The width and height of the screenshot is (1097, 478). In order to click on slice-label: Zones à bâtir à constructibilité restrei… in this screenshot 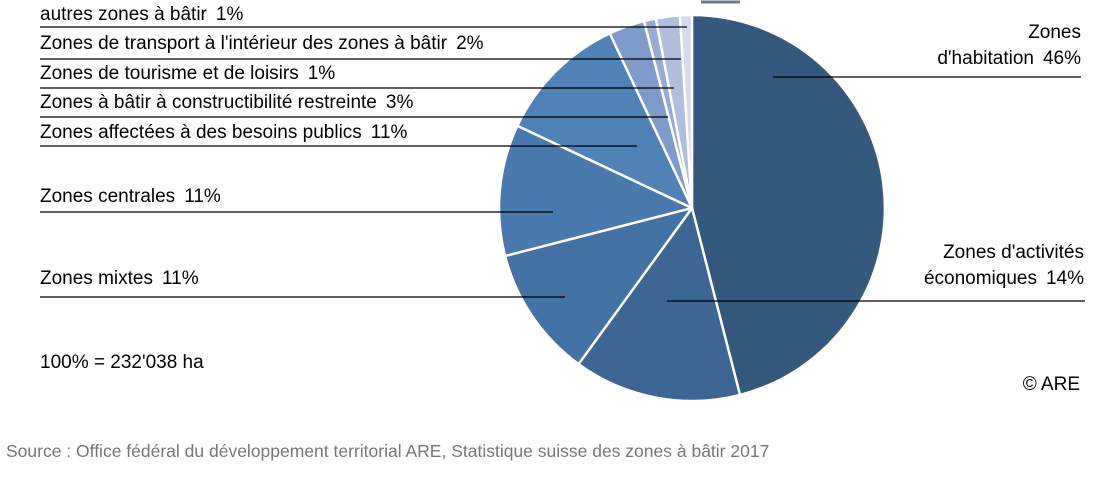, I will do `click(208, 102)`.